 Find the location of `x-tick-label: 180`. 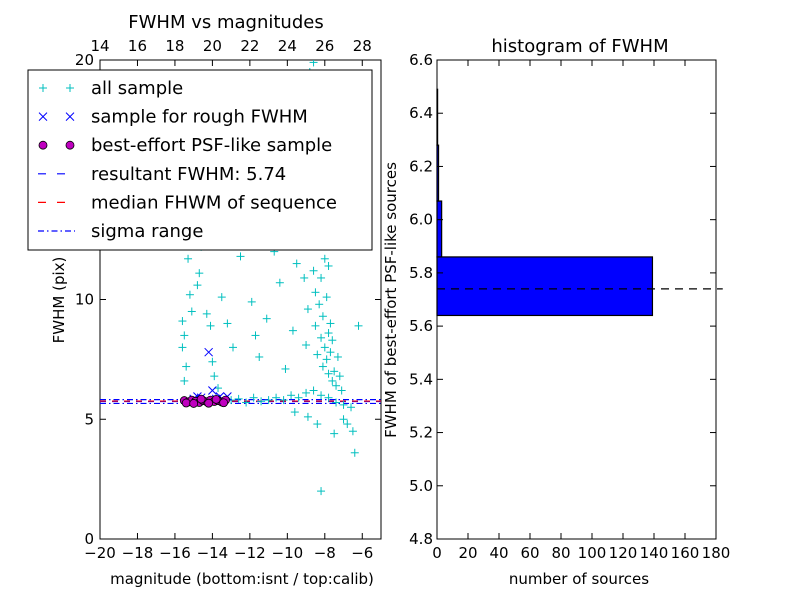

x-tick-label: 180 is located at coordinates (716, 553).